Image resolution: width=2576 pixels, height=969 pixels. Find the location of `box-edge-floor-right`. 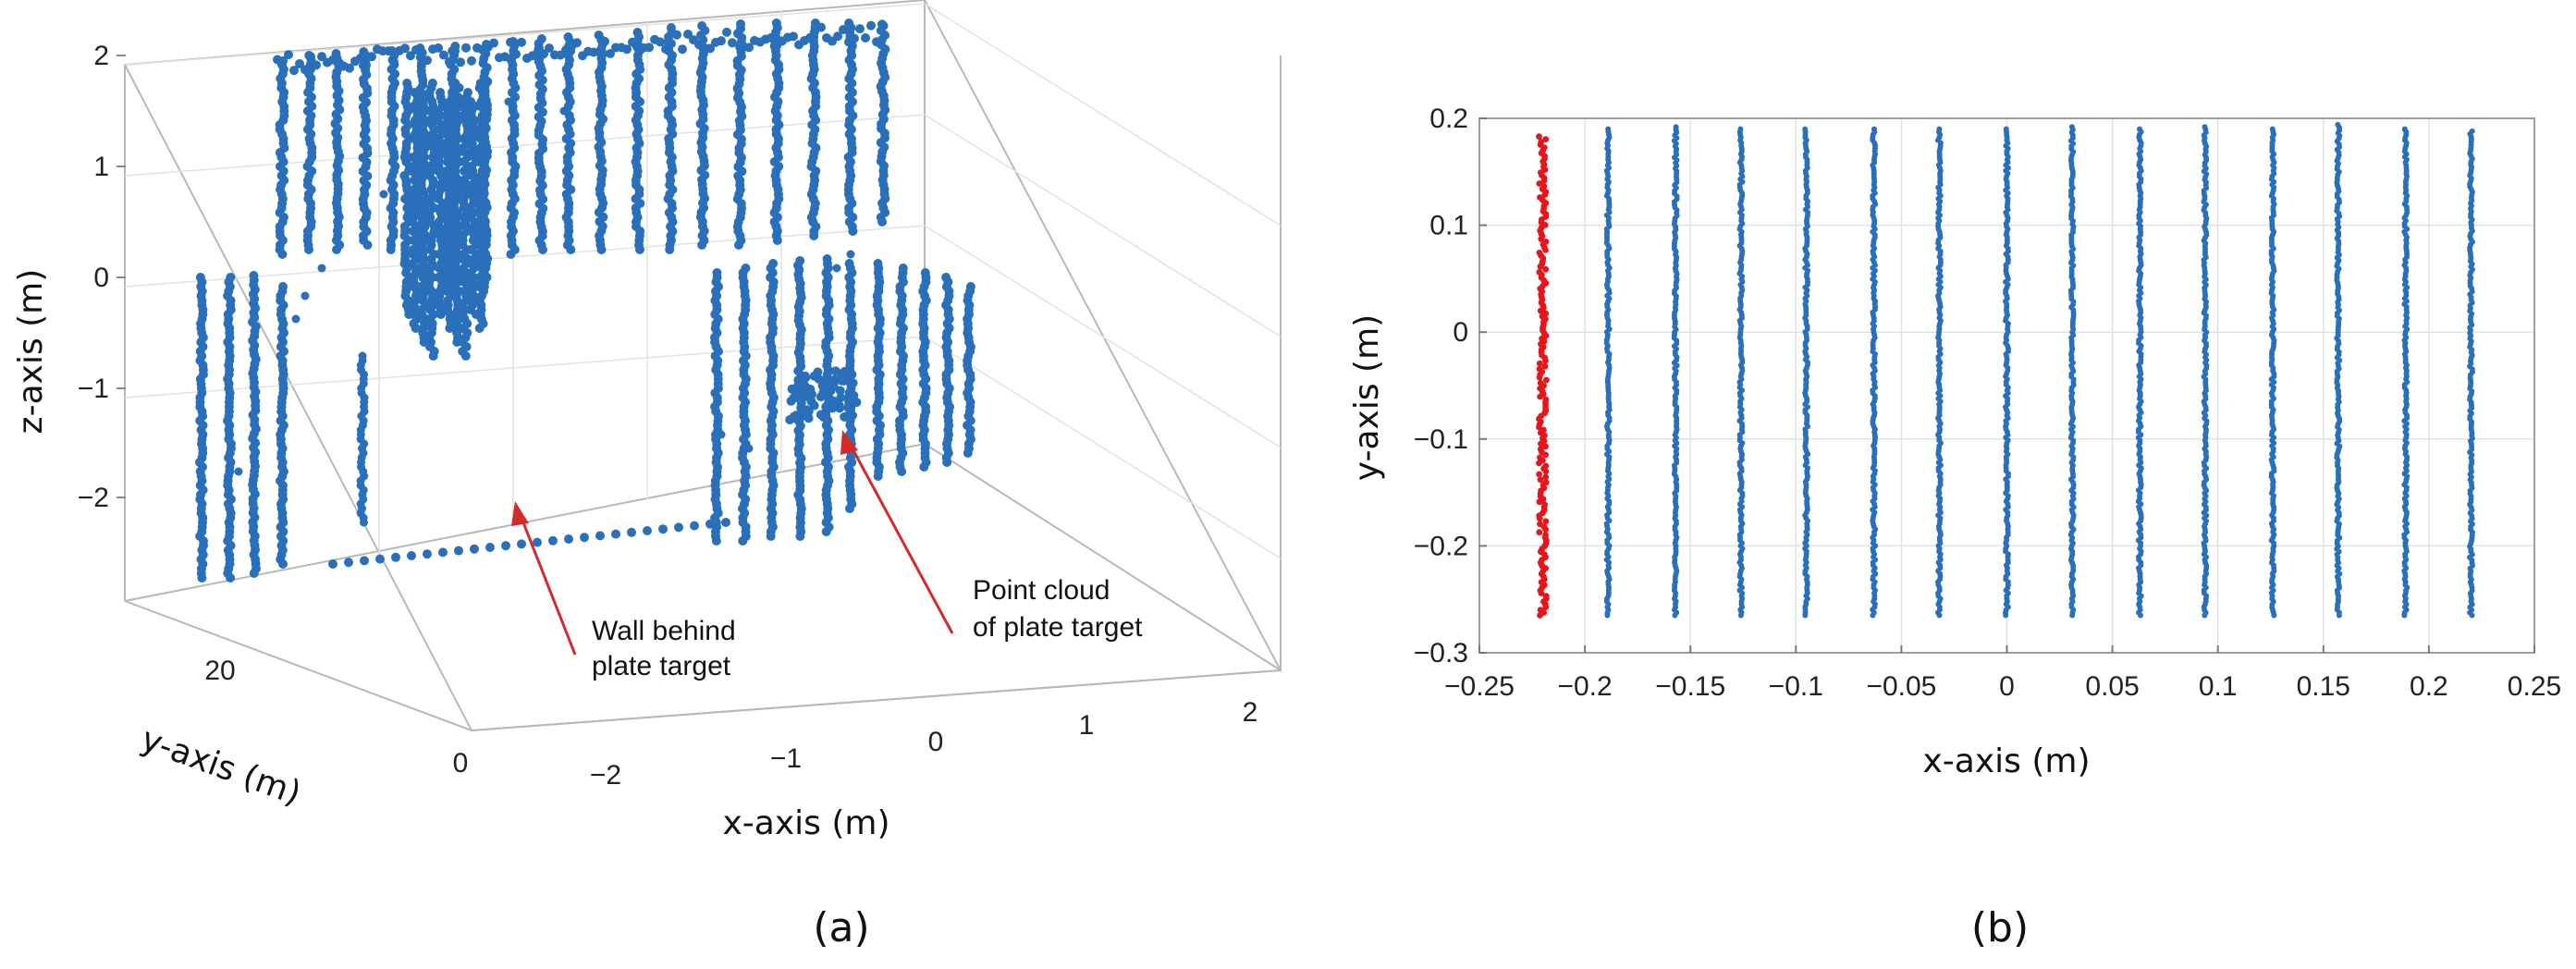

box-edge-floor-right is located at coordinates (1103, 557).